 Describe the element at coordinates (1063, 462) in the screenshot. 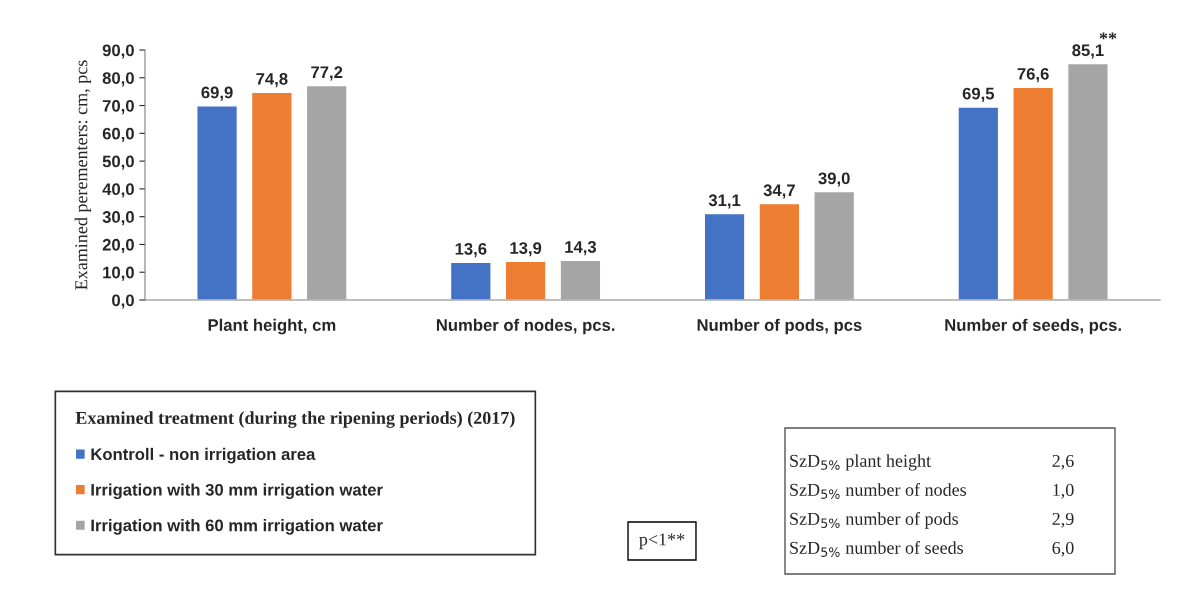

I see `text: 2,6` at that location.